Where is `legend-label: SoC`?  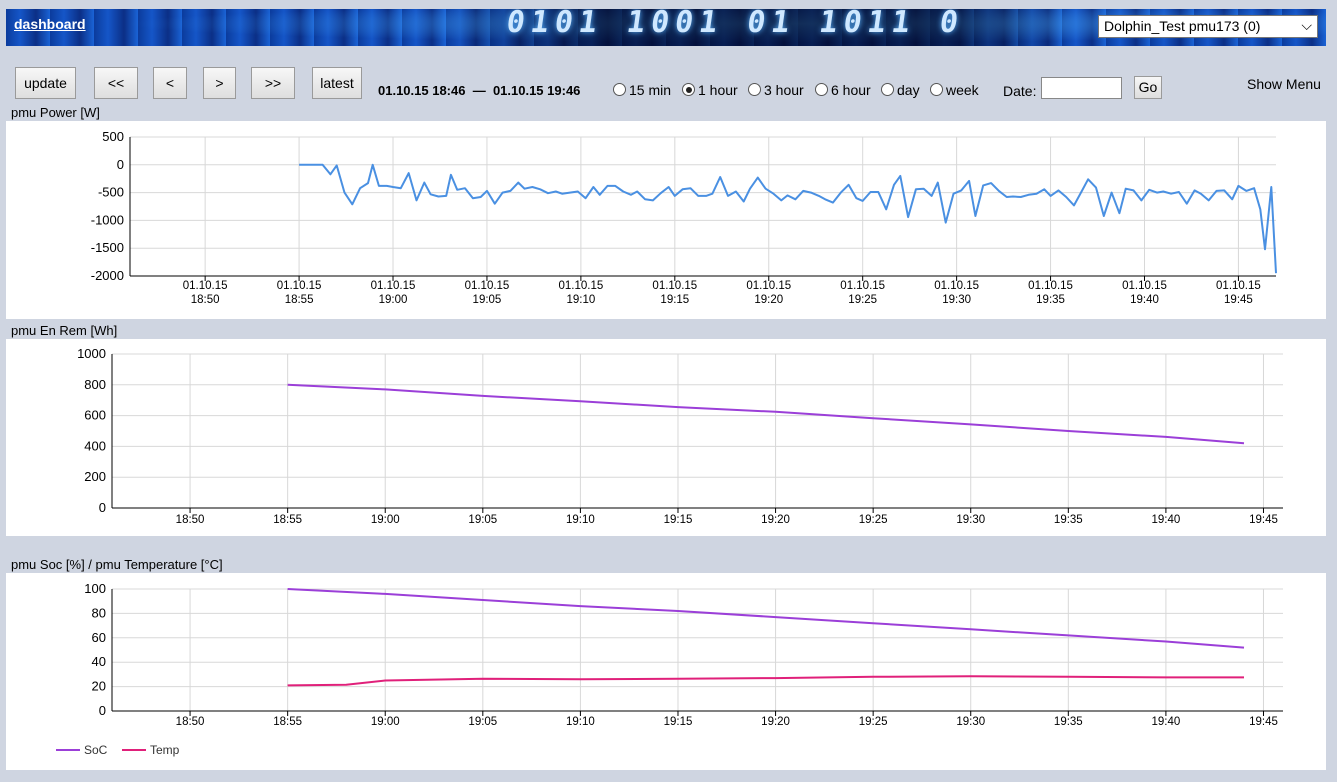
legend-label: SoC is located at coordinates (96, 750).